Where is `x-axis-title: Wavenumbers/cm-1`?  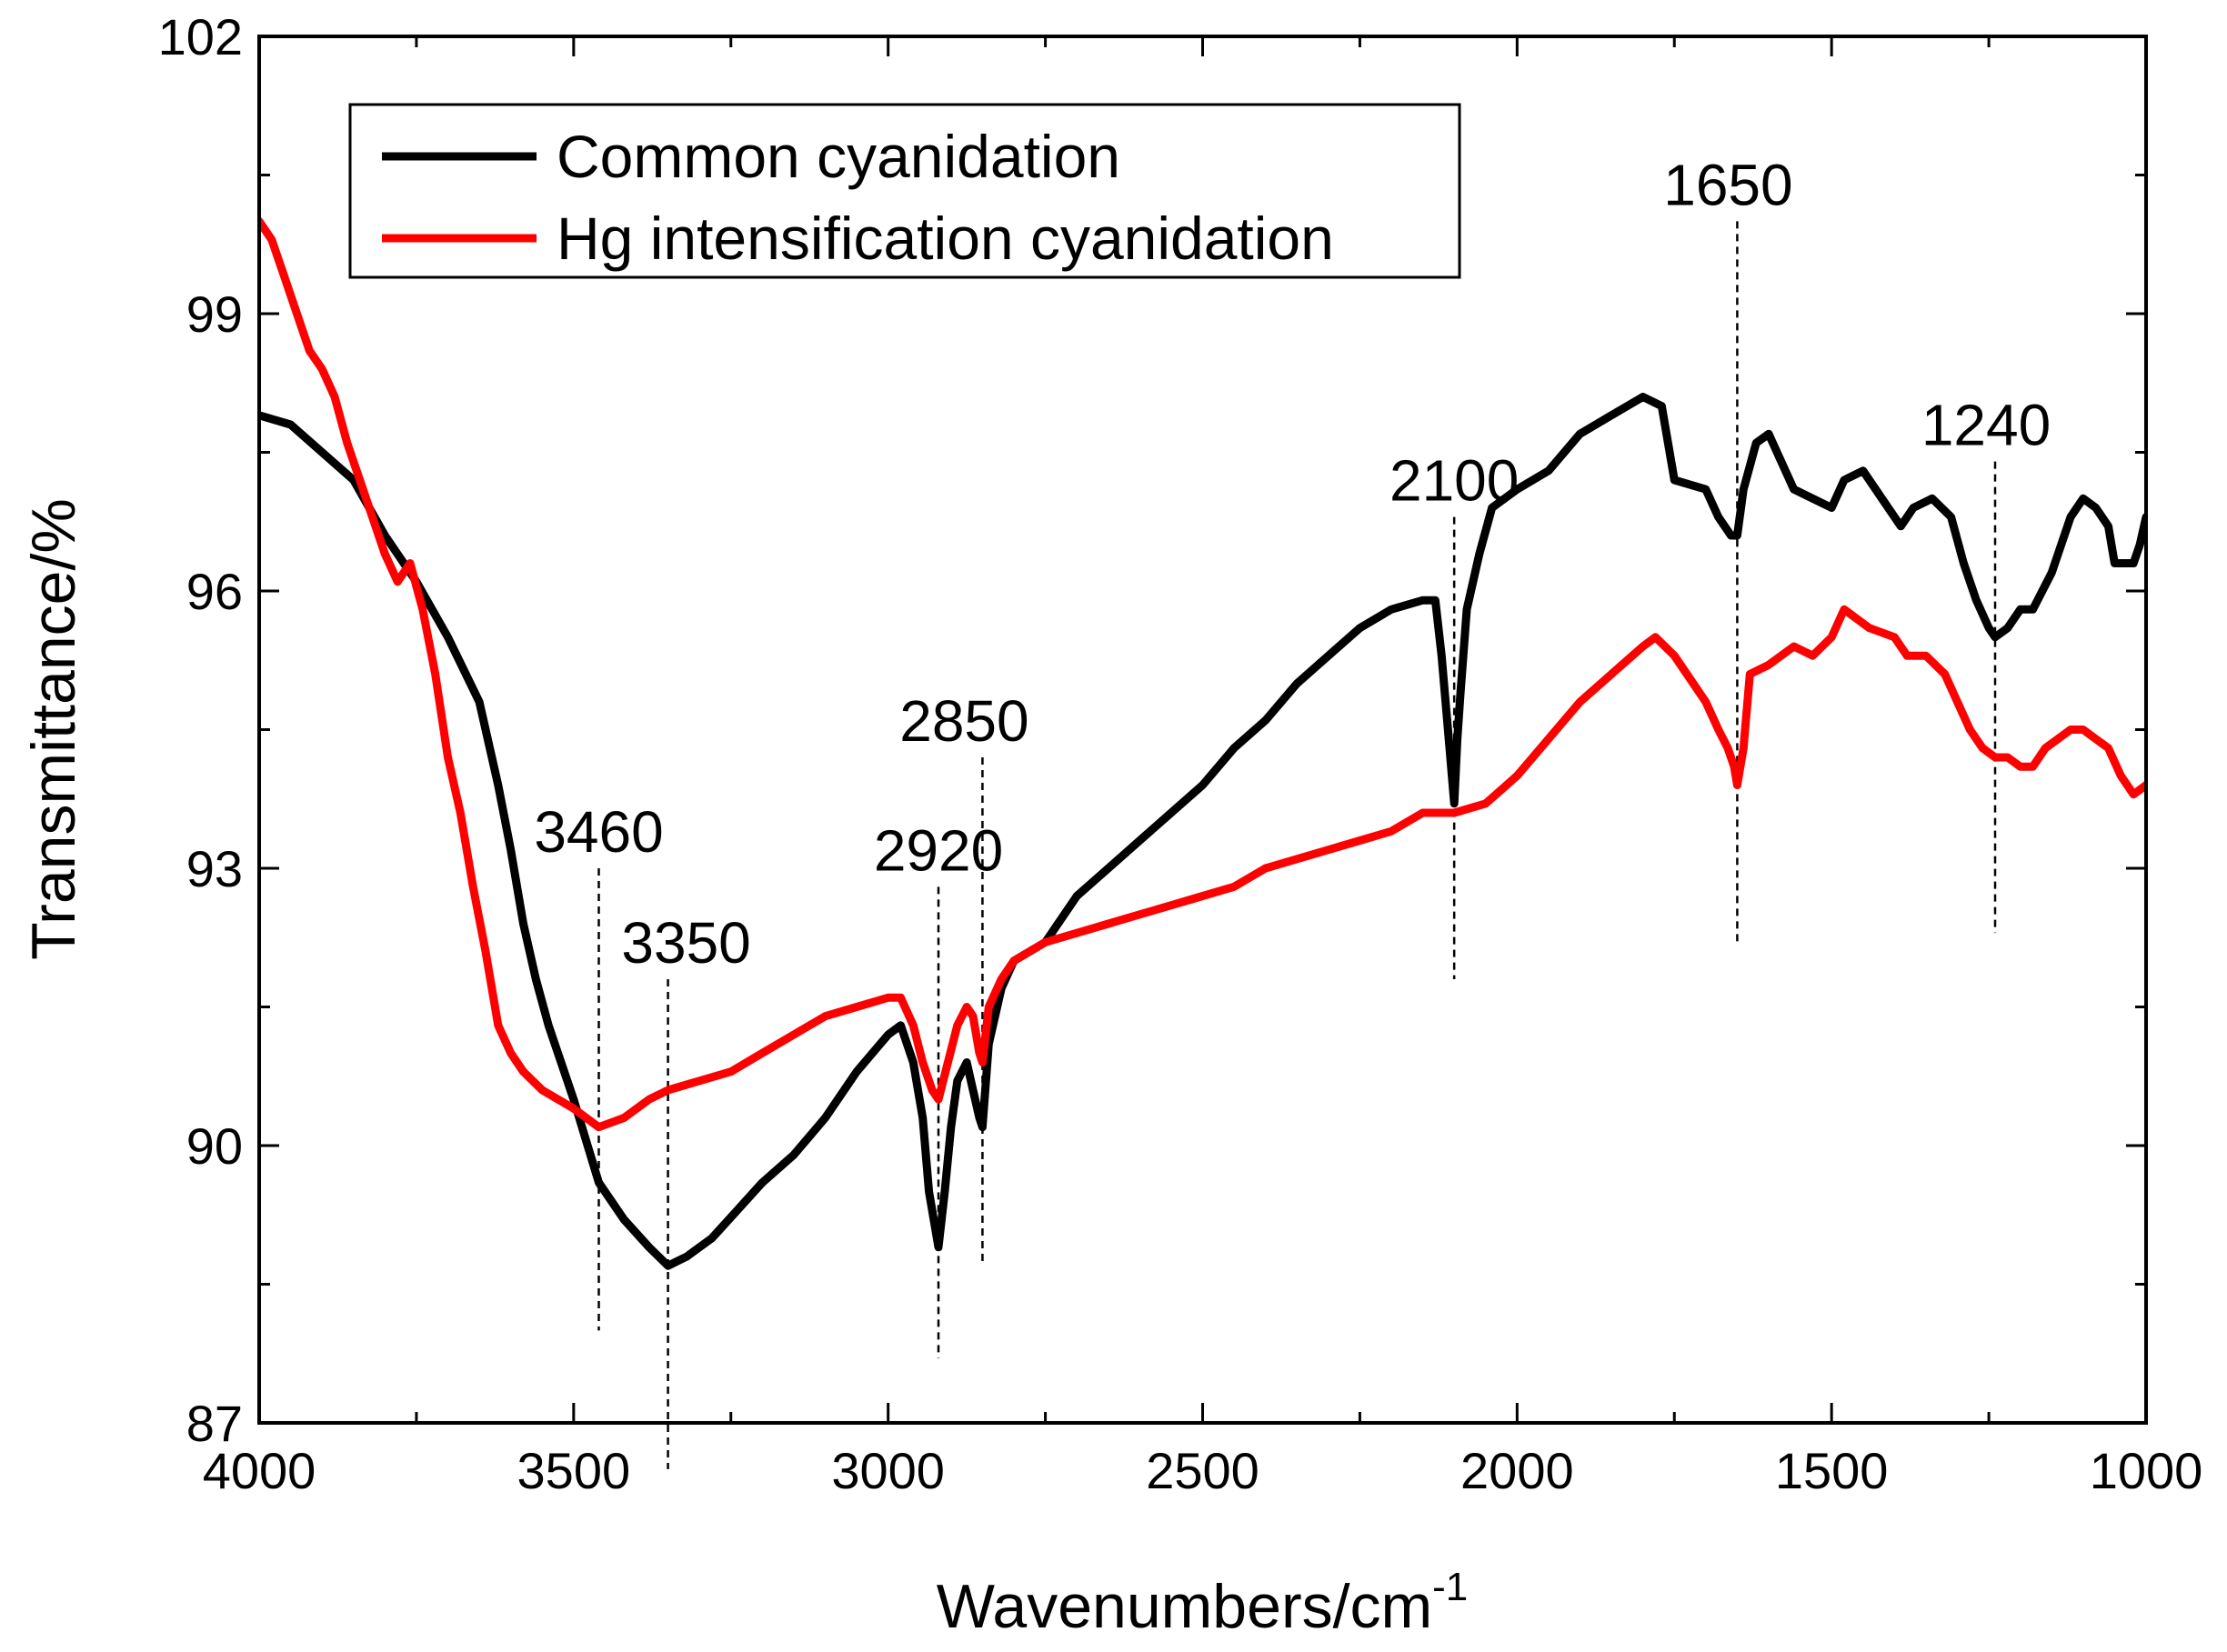
x-axis-title: Wavenumbers/cm-1 is located at coordinates (1203, 1603).